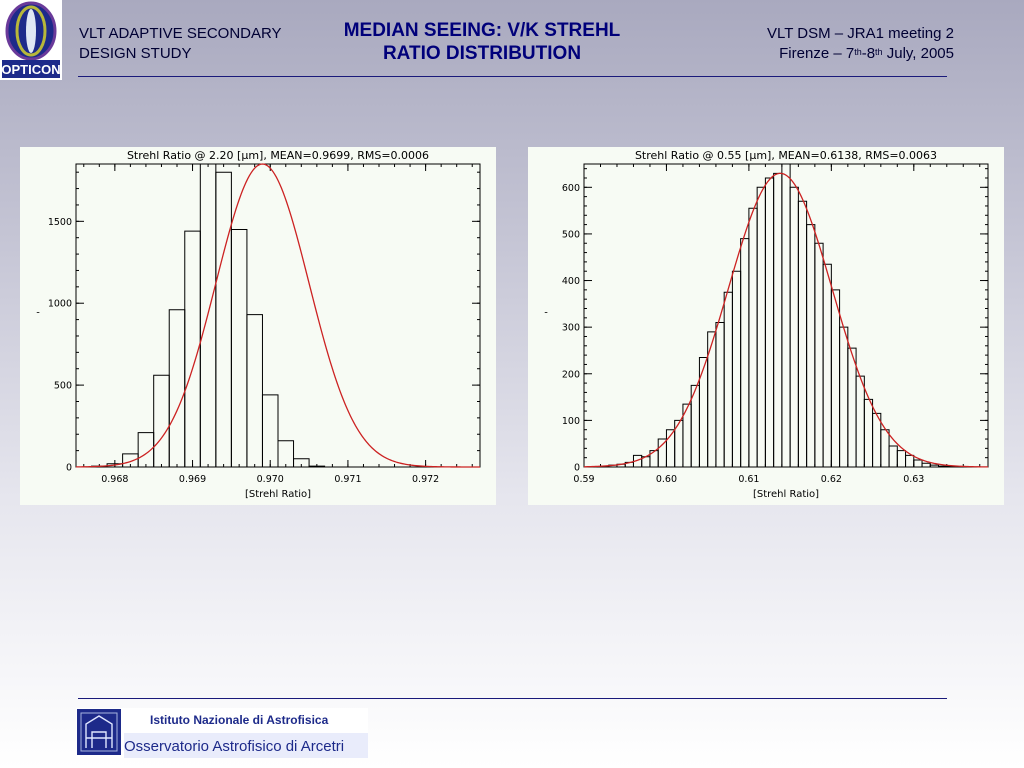  Describe the element at coordinates (918, 53) in the screenshot. I see `header-right-suffix: July, 2005` at that location.